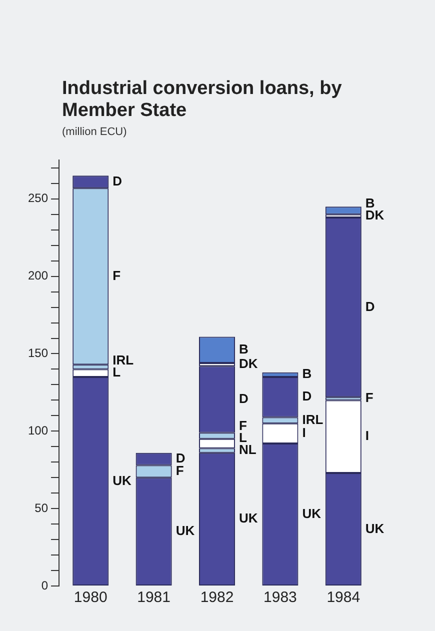 Image resolution: width=435 pixels, height=631 pixels. I want to click on x-tick-label: 1982, so click(217, 597).